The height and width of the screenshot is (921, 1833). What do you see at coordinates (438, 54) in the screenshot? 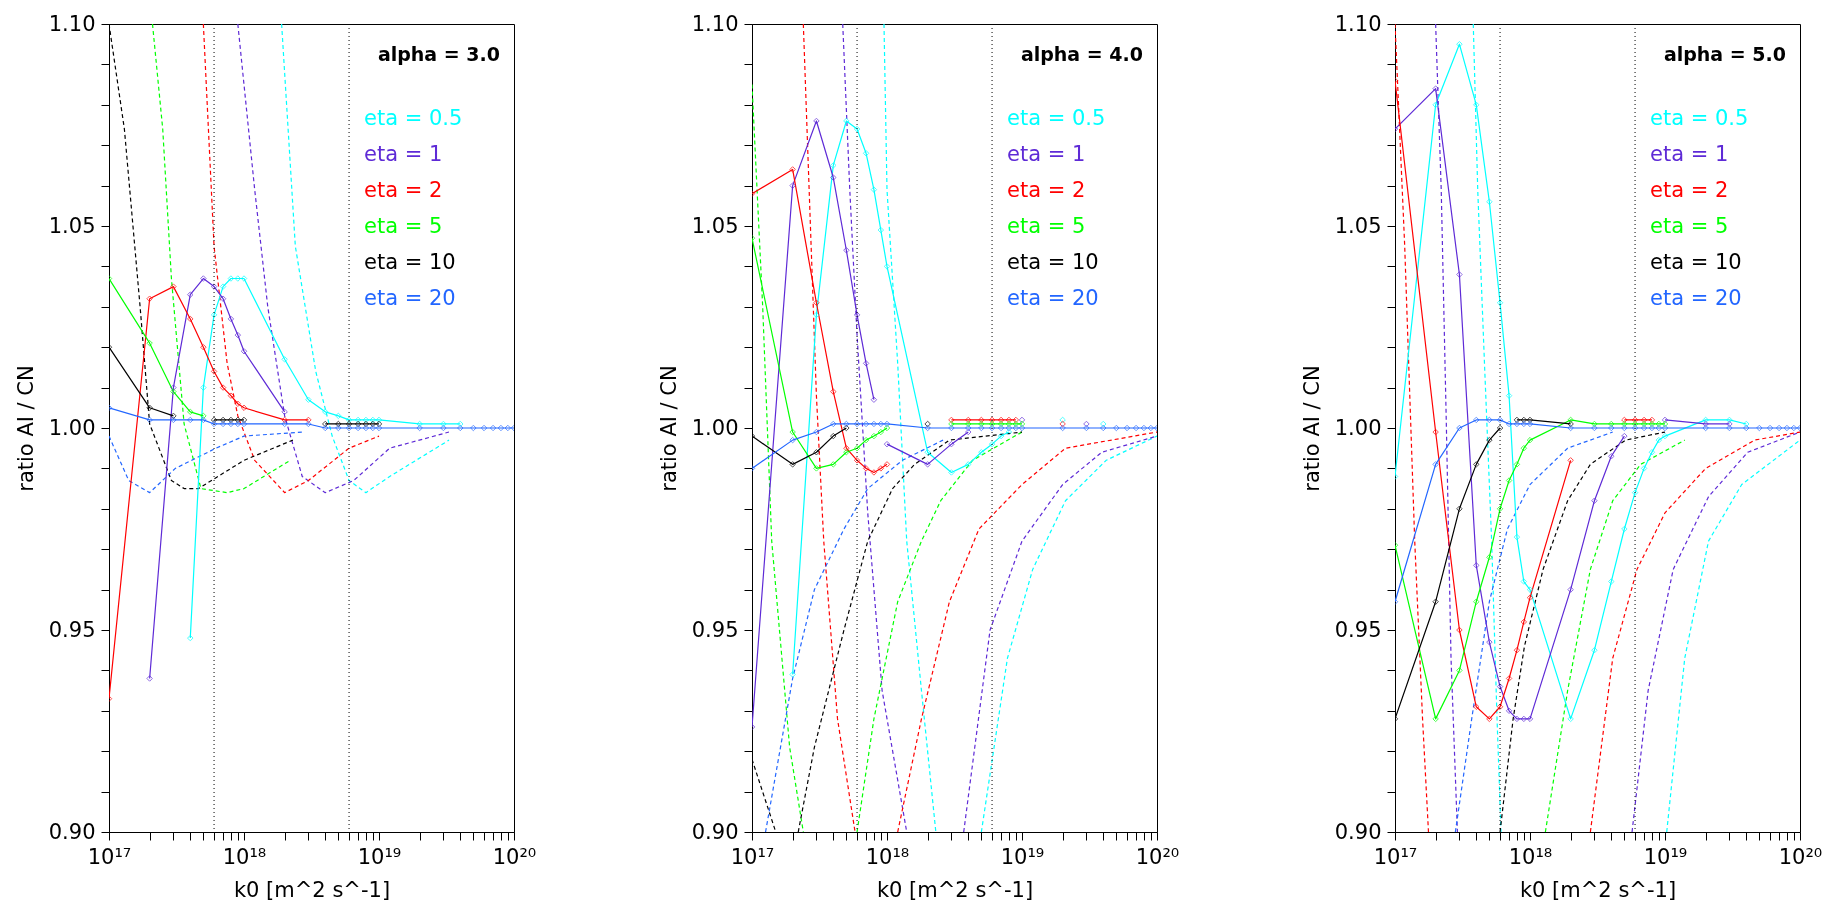
I see `annotation: alpha = 3.0` at bounding box center [438, 54].